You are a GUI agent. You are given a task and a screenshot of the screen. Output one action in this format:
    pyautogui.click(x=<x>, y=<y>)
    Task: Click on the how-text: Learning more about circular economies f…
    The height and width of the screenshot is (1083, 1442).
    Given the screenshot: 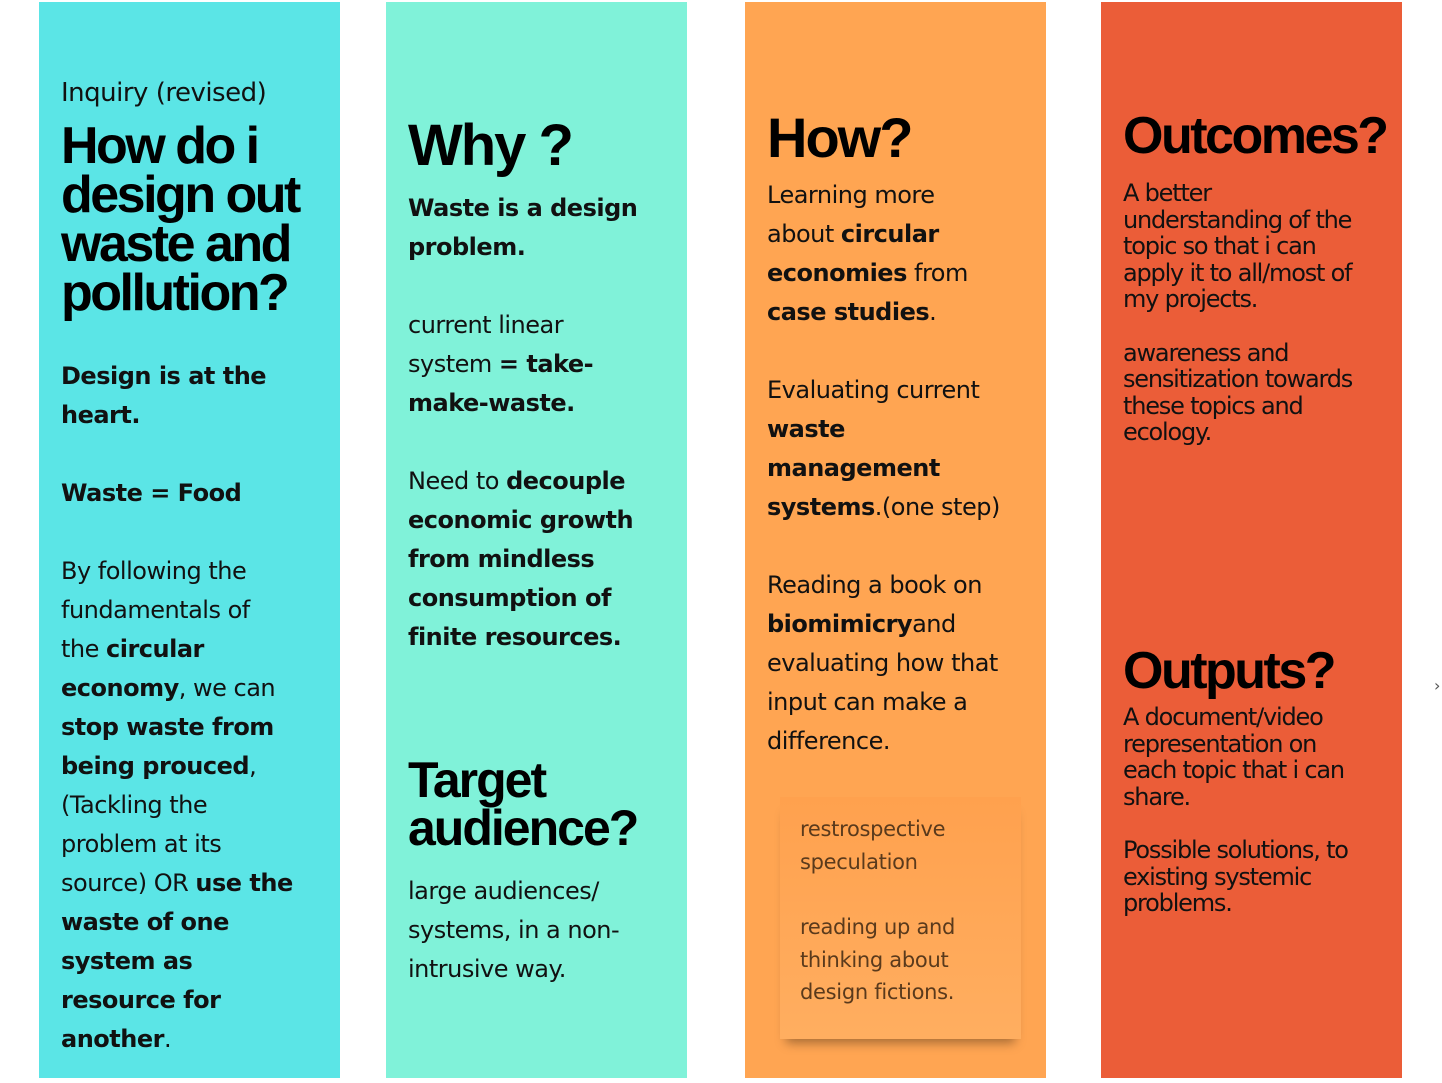 What is the action you would take?
    pyautogui.click(x=883, y=468)
    